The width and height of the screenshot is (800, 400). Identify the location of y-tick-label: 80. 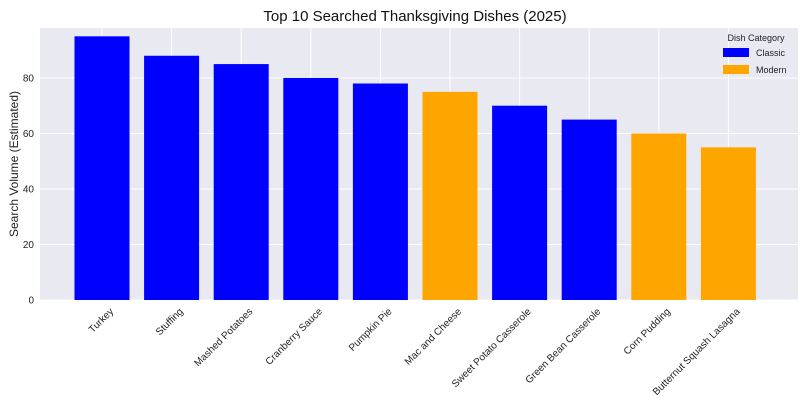
(29, 78).